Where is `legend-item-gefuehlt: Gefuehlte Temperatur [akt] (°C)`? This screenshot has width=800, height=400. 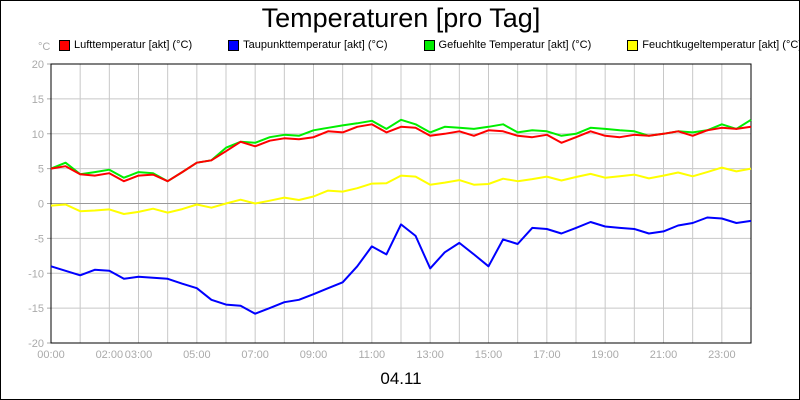 legend-item-gefuehlt: Gefuehlte Temperatur [akt] (°C) is located at coordinates (507, 45).